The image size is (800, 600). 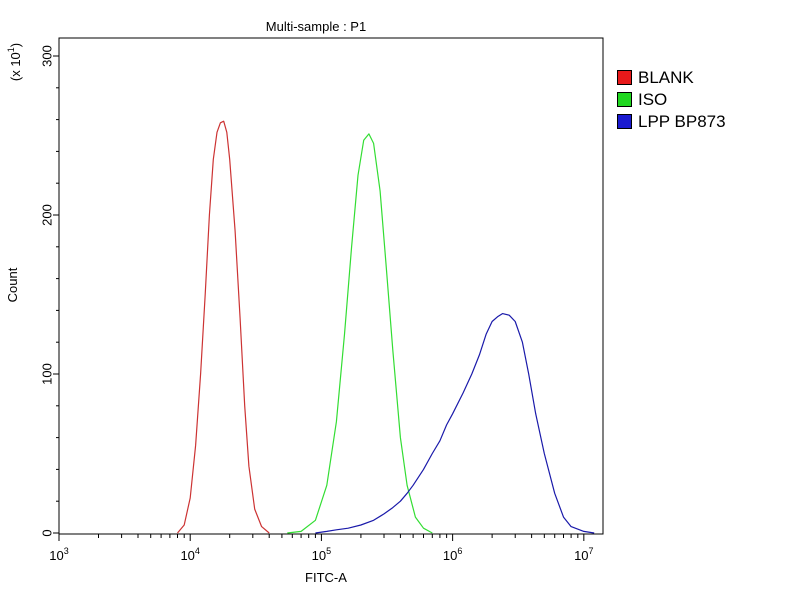 What do you see at coordinates (189, 554) in the screenshot?
I see `x-tick-label: 10⁴` at bounding box center [189, 554].